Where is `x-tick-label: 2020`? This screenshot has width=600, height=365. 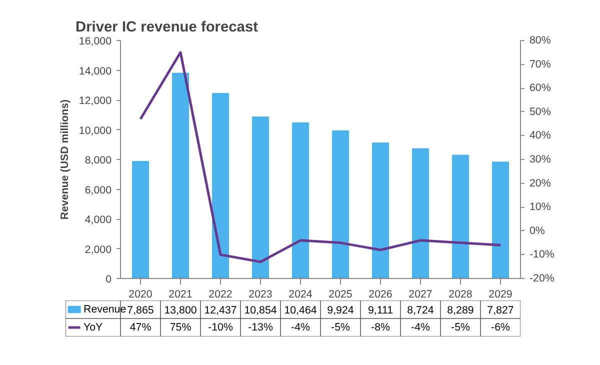
x-tick-label: 2020 is located at coordinates (140, 294).